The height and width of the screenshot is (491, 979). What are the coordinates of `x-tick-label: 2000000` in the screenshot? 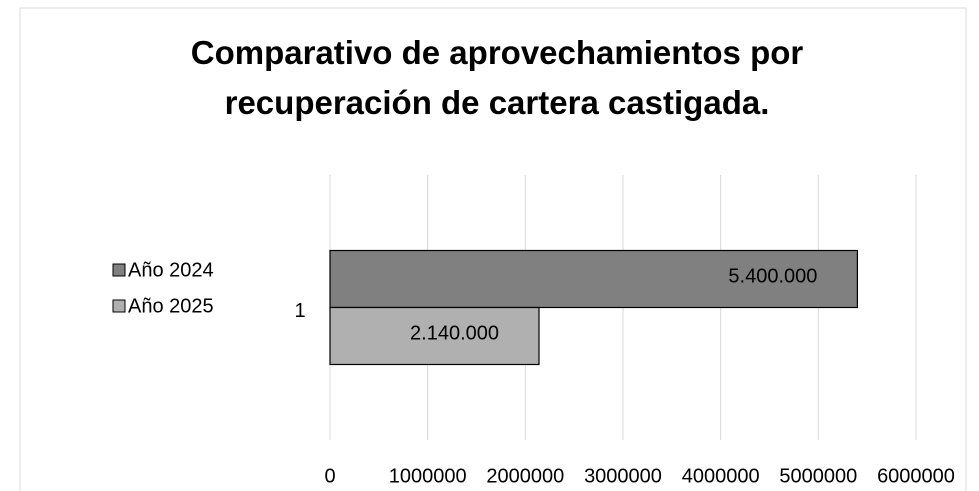 It's located at (525, 476).